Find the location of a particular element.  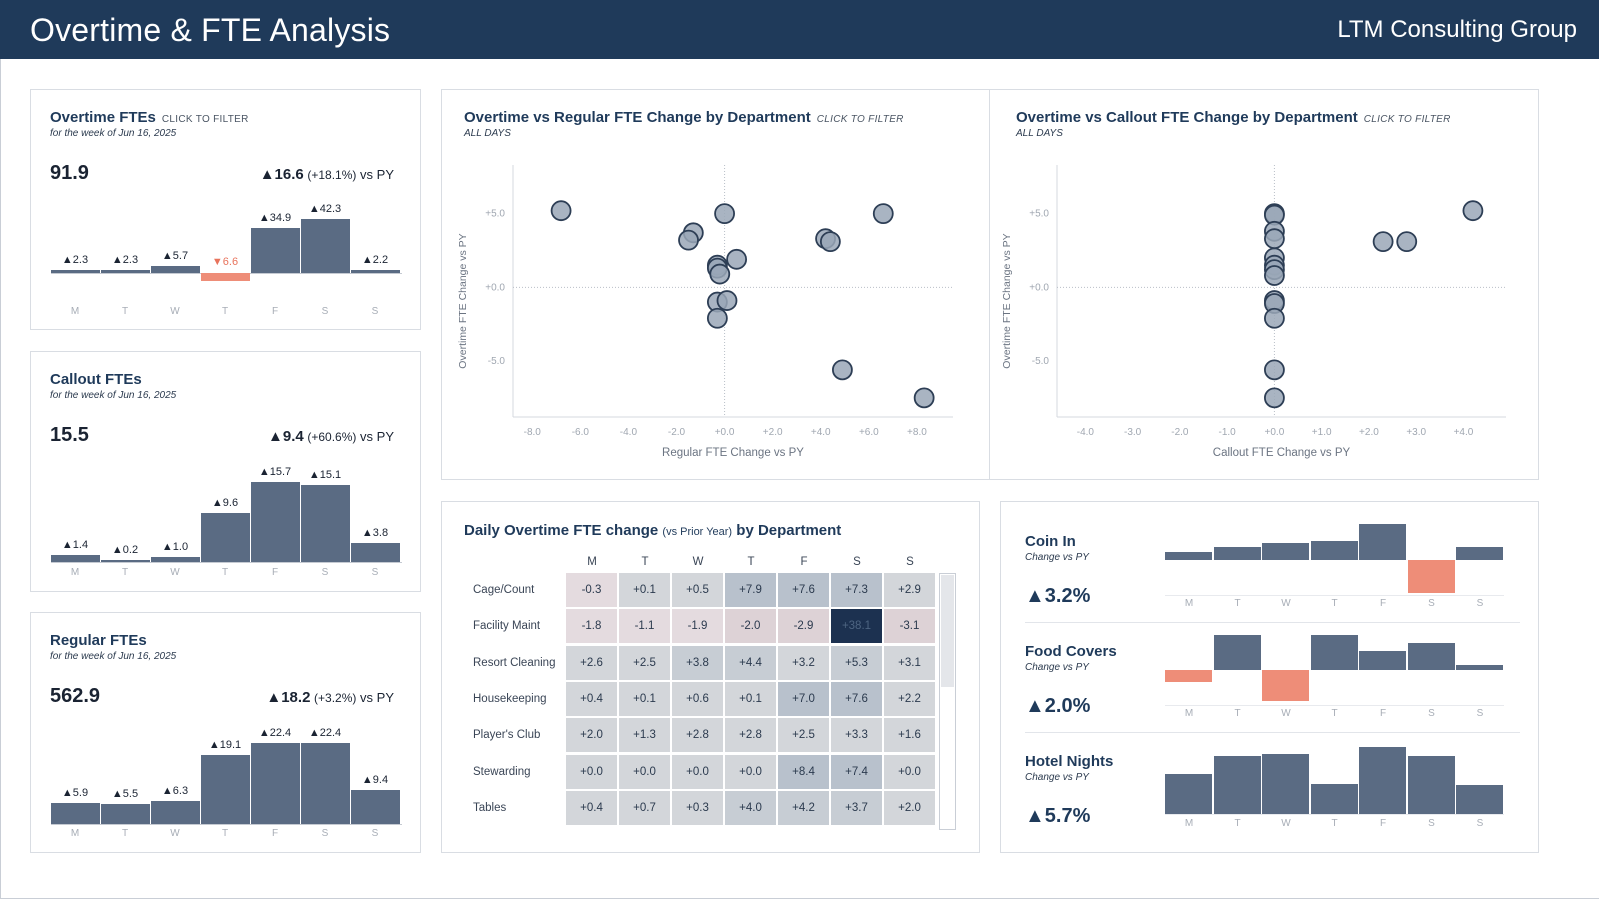

heatmap-cell: +3.3 is located at coordinates (857, 736).